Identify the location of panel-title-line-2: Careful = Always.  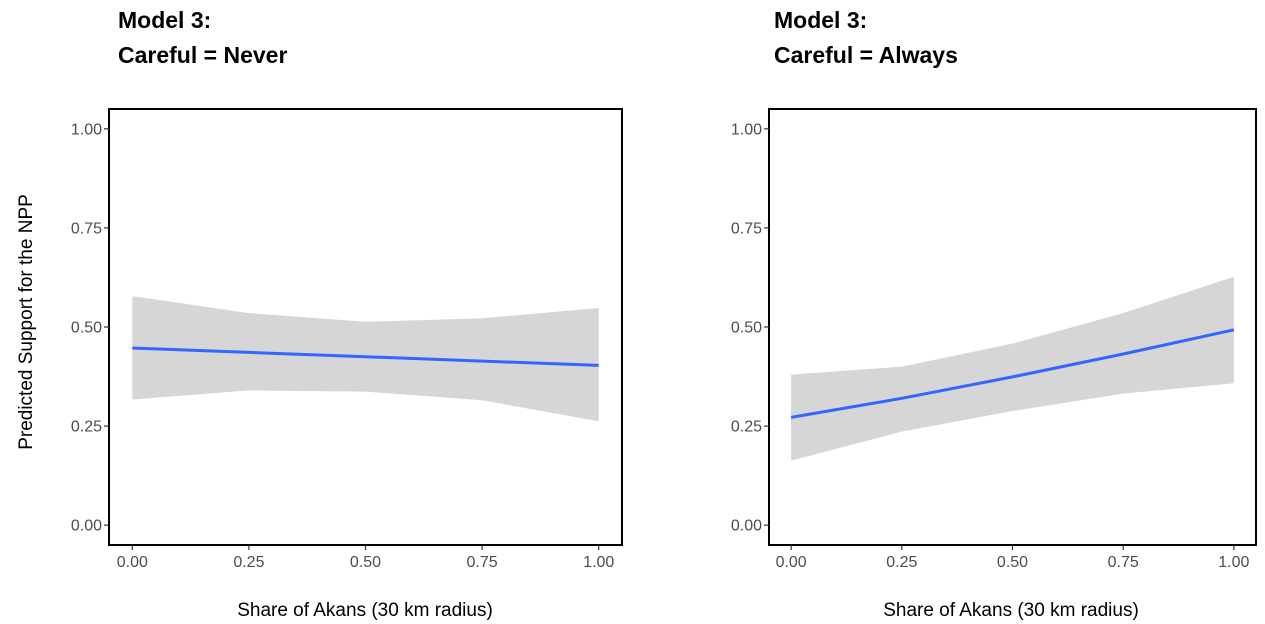
(866, 55).